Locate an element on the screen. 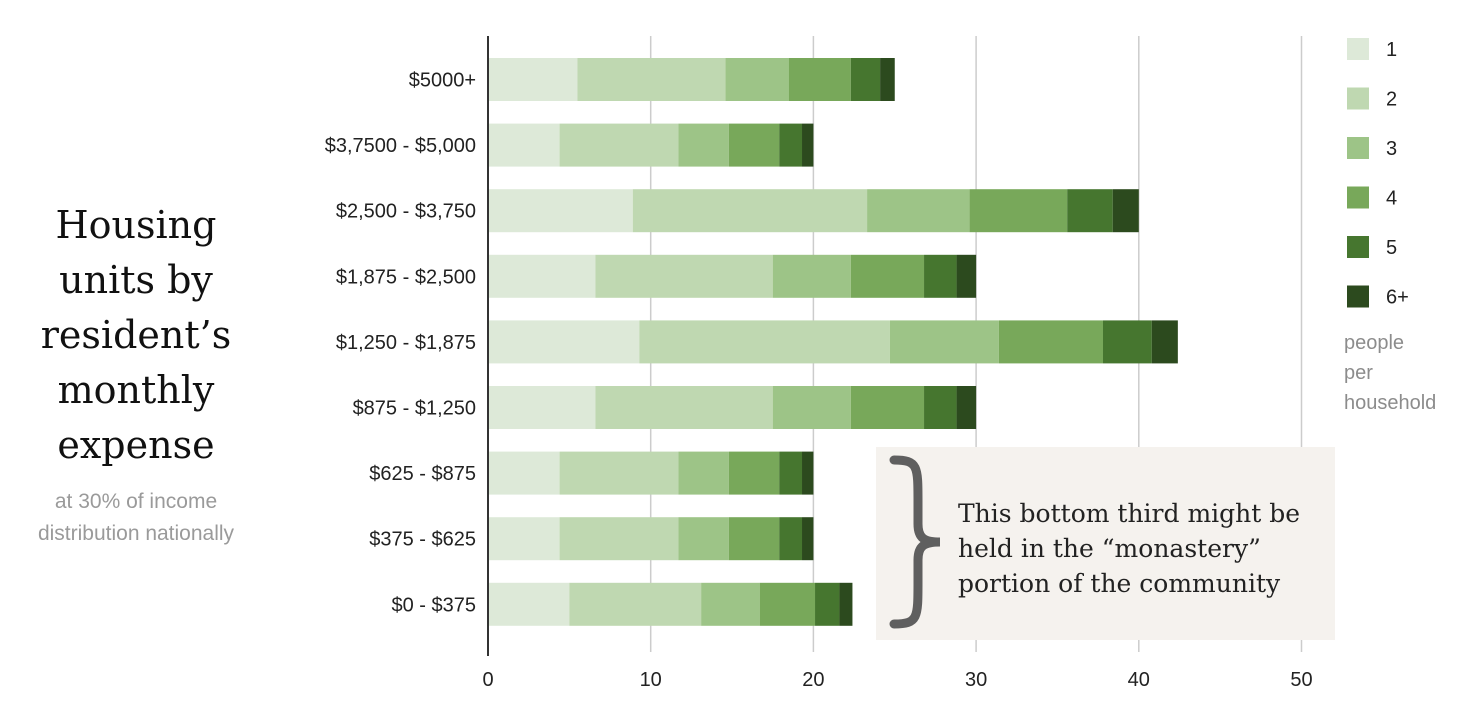 The width and height of the screenshot is (1460, 716). chart-title-line: Housing is located at coordinates (136, 225).